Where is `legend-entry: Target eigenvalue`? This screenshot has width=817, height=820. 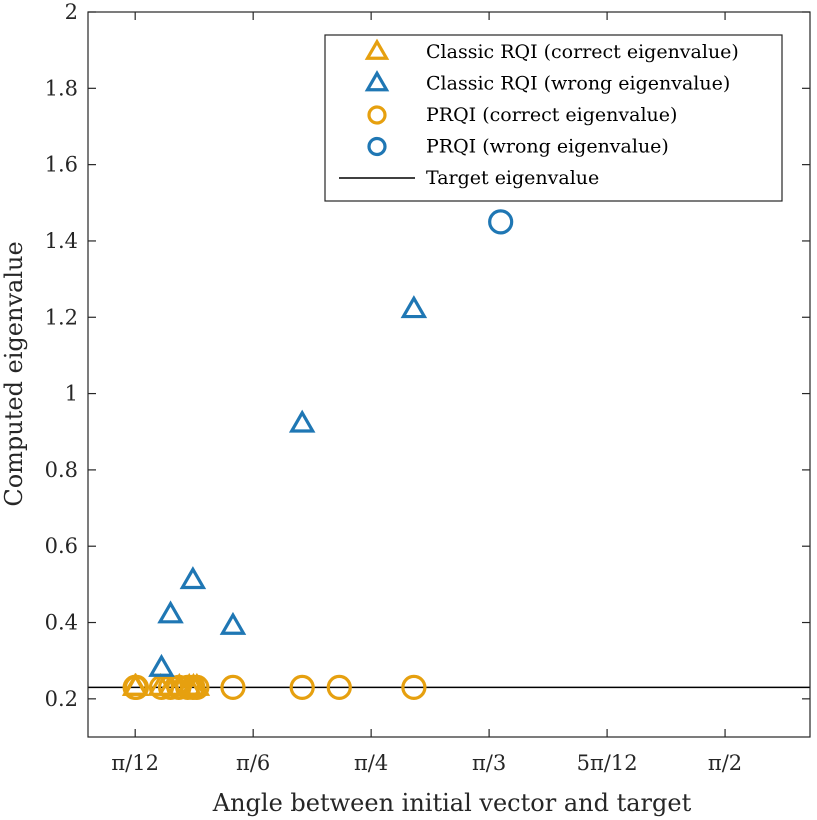 legend-entry: Target eigenvalue is located at coordinates (512, 178).